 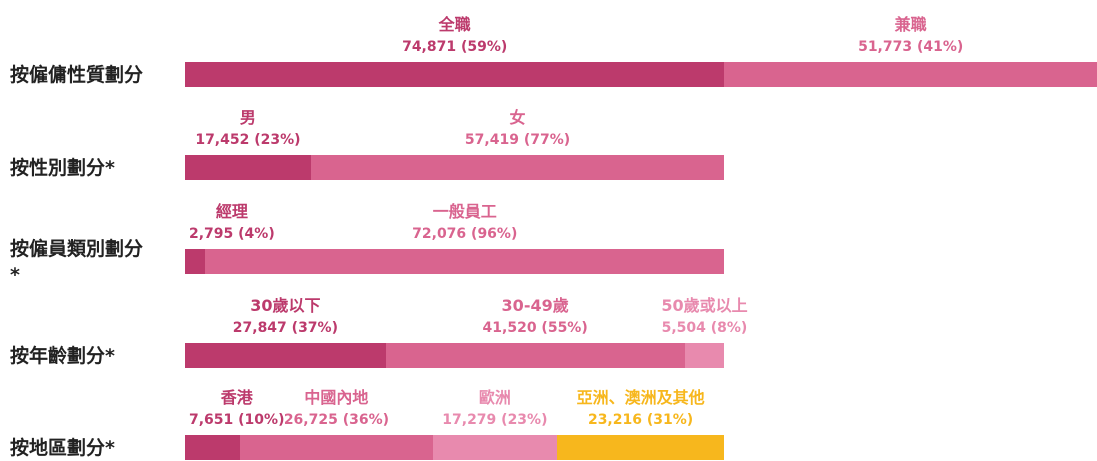 I want to click on segment-label: 30-49歲 41,520 (55%), so click(x=535, y=317).